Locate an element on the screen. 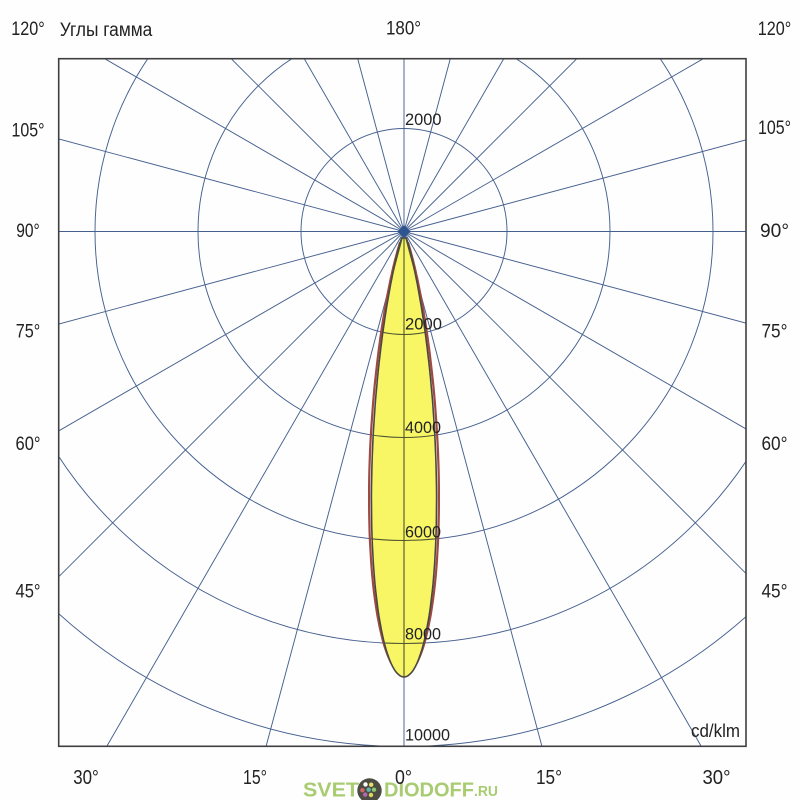 The width and height of the screenshot is (800, 805). svg-text: 6000 is located at coordinates (423, 532).